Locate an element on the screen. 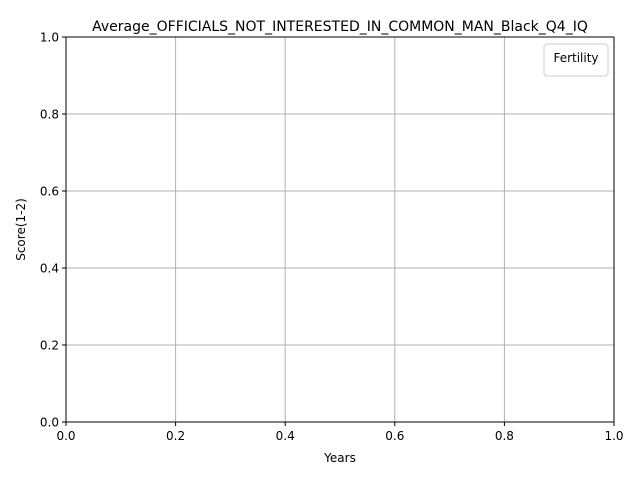 This screenshot has width=640, height=484. x-tick-label: 0.8 is located at coordinates (504, 436).